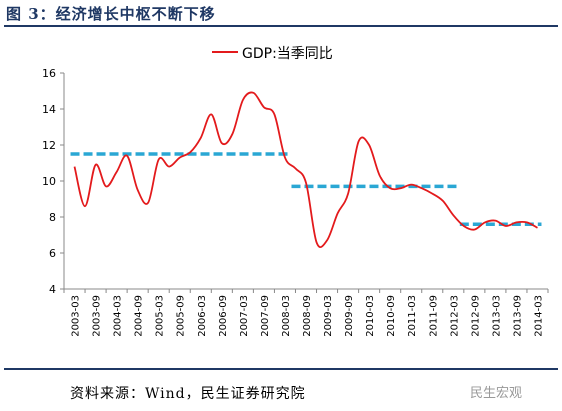 The image size is (562, 411). Describe the element at coordinates (202, 316) in the screenshot. I see `x-tick-label: 2006-03` at that location.